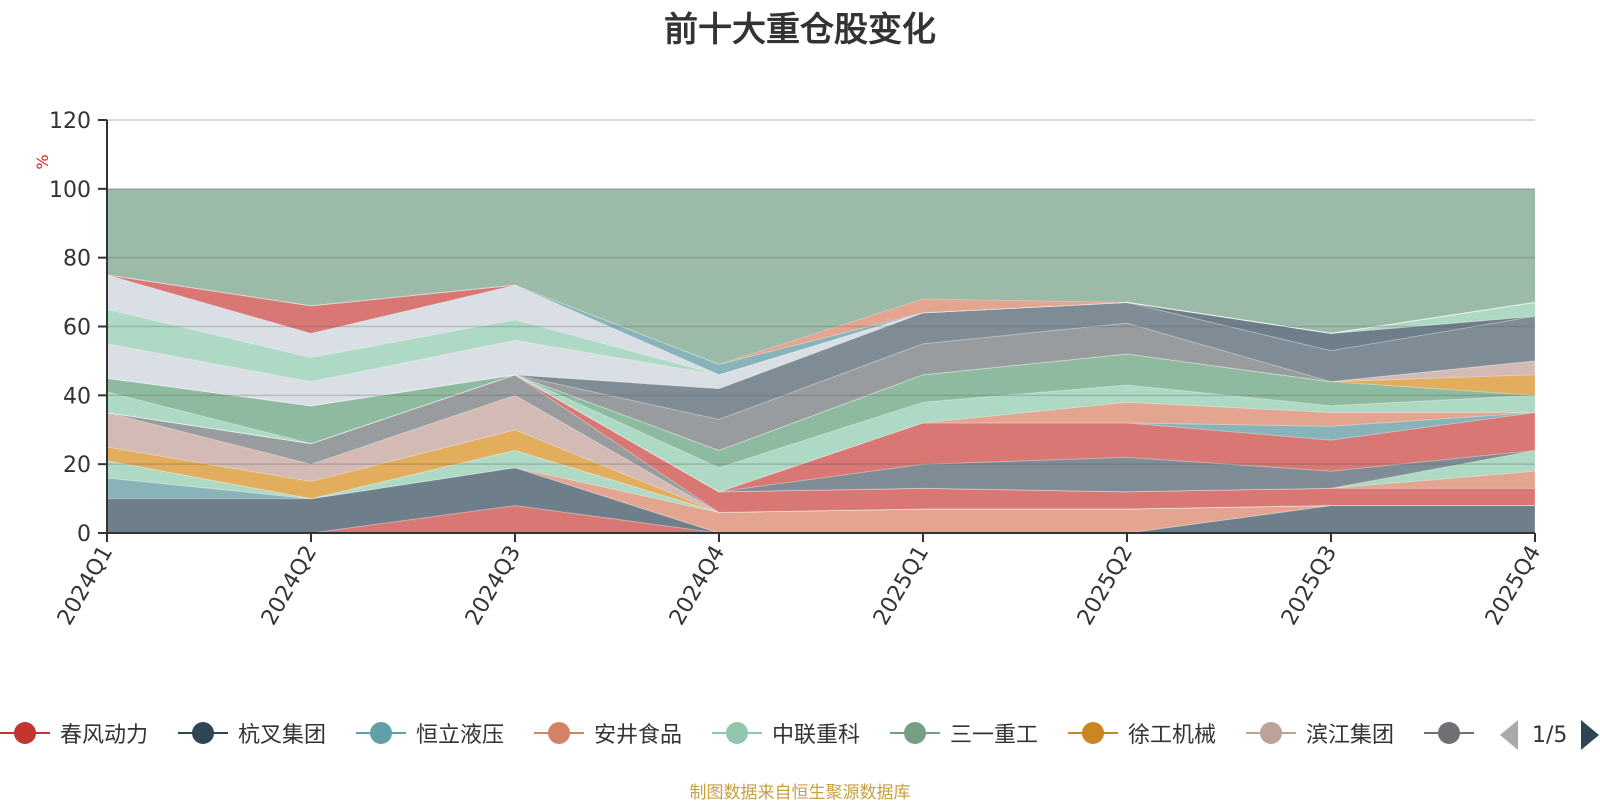 The height and width of the screenshot is (803, 1600). Describe the element at coordinates (85, 586) in the screenshot. I see `x-tick-label: 2024Q1` at that location.